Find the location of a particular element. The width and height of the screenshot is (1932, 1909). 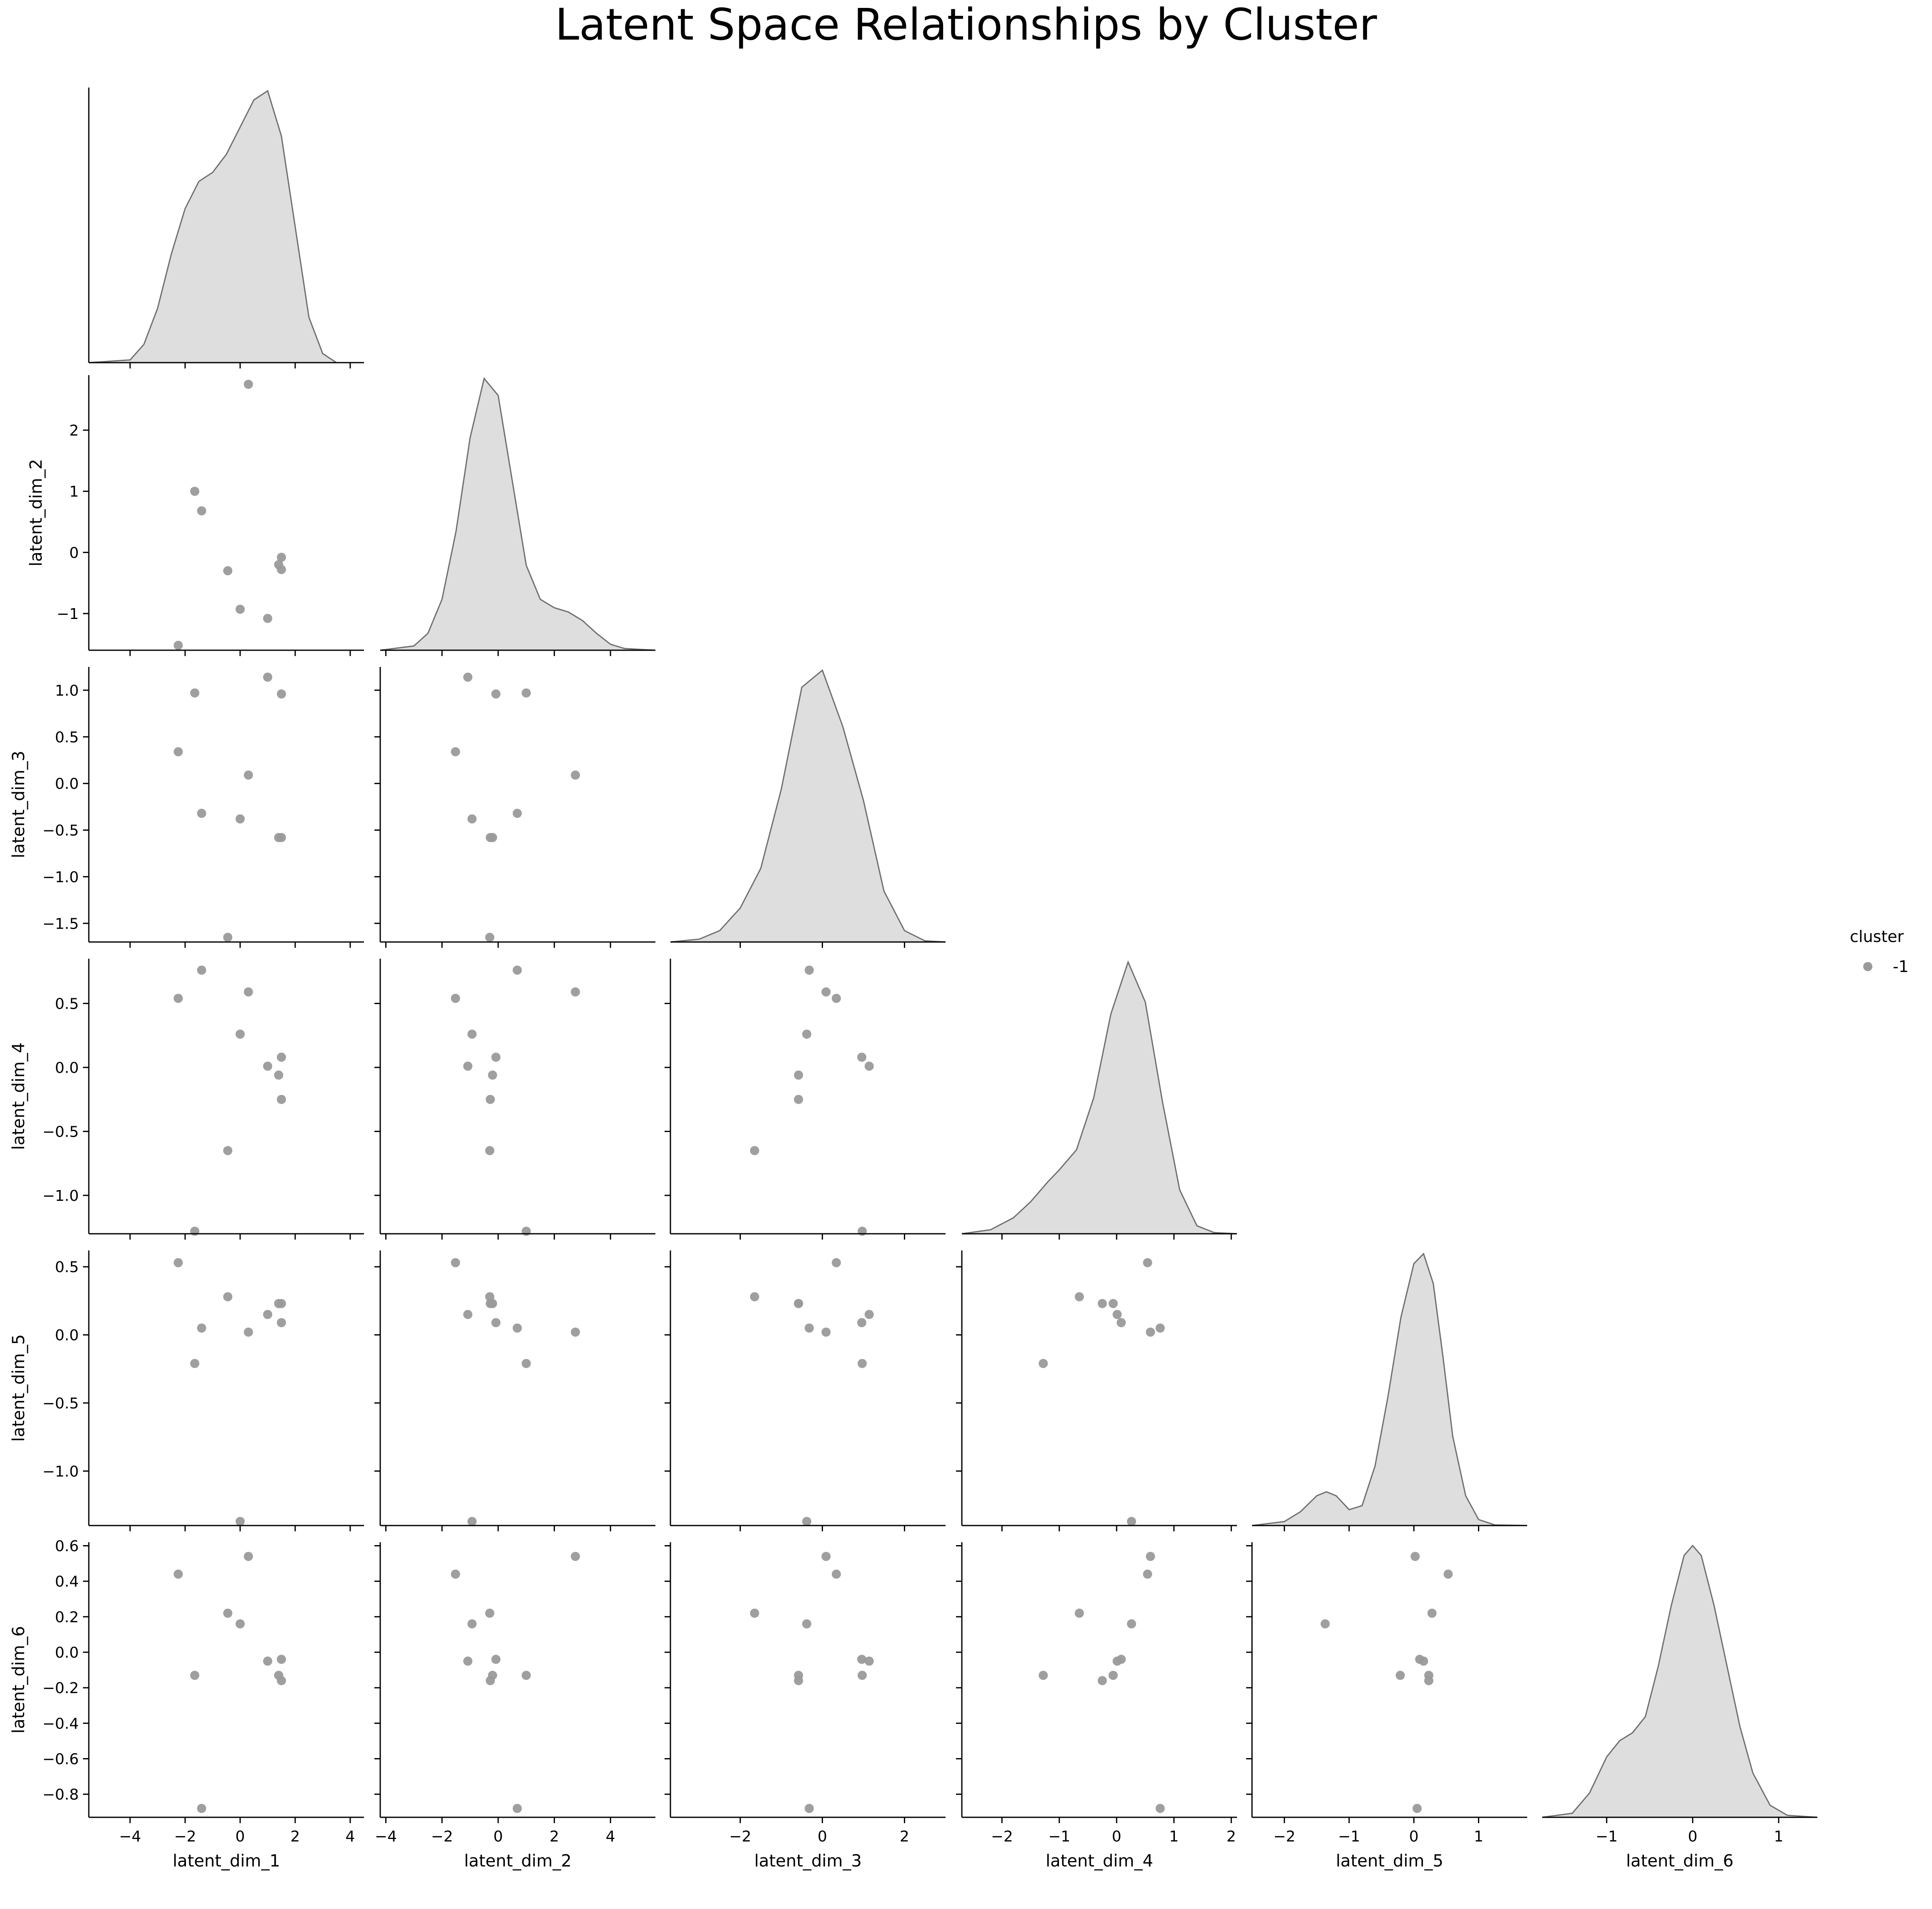

y-tick-label: 0.4 is located at coordinates (67, 1582).